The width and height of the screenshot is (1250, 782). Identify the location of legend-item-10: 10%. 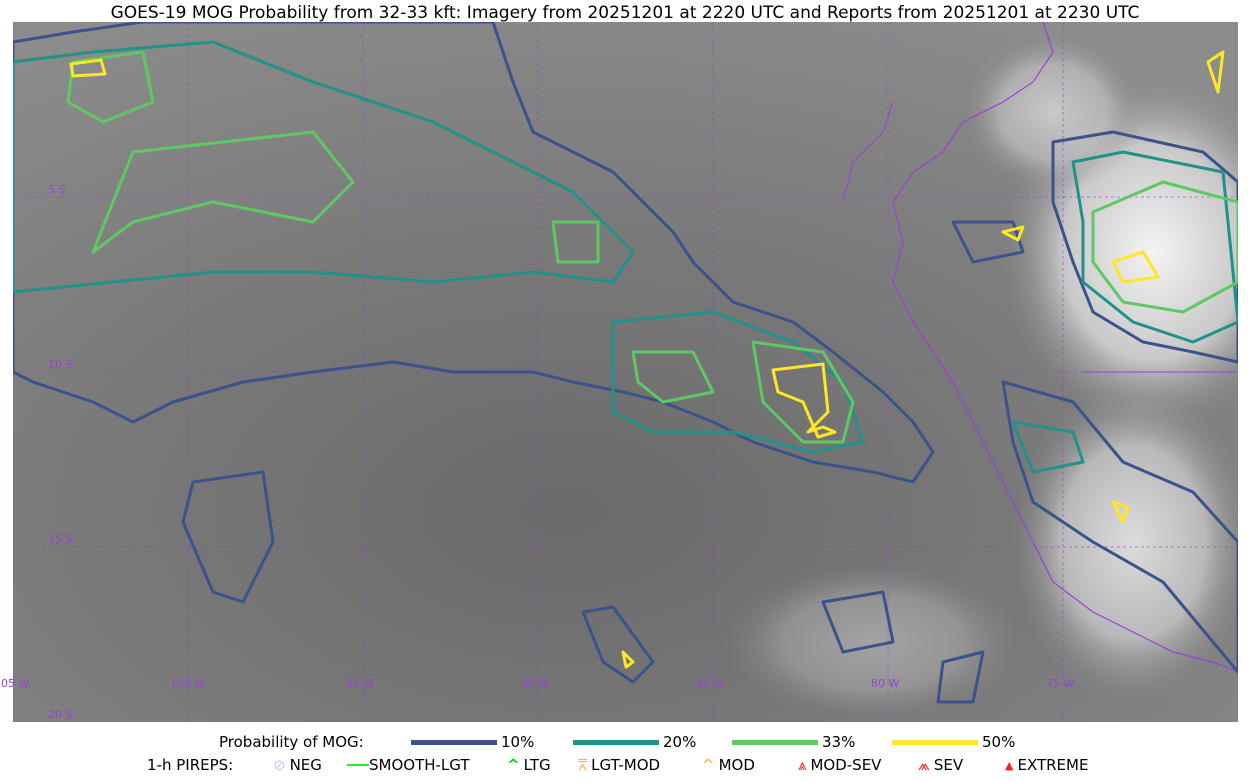
(472, 742).